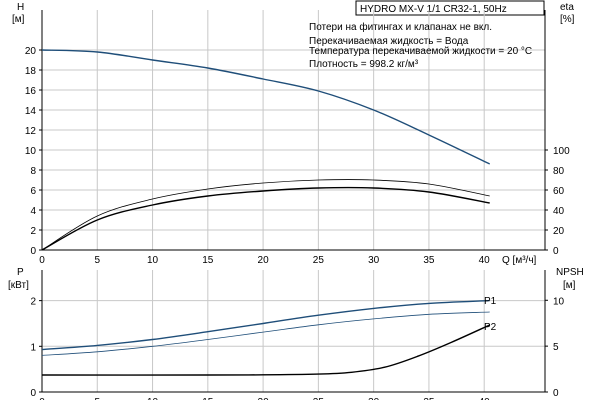  I want to click on top-left-axis-unit: [м], so click(18, 19).